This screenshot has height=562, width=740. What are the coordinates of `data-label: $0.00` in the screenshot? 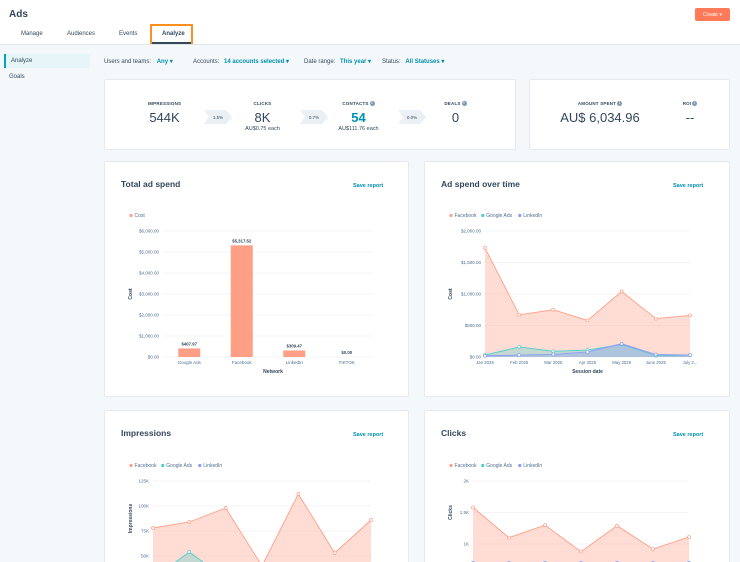 It's located at (346, 352).